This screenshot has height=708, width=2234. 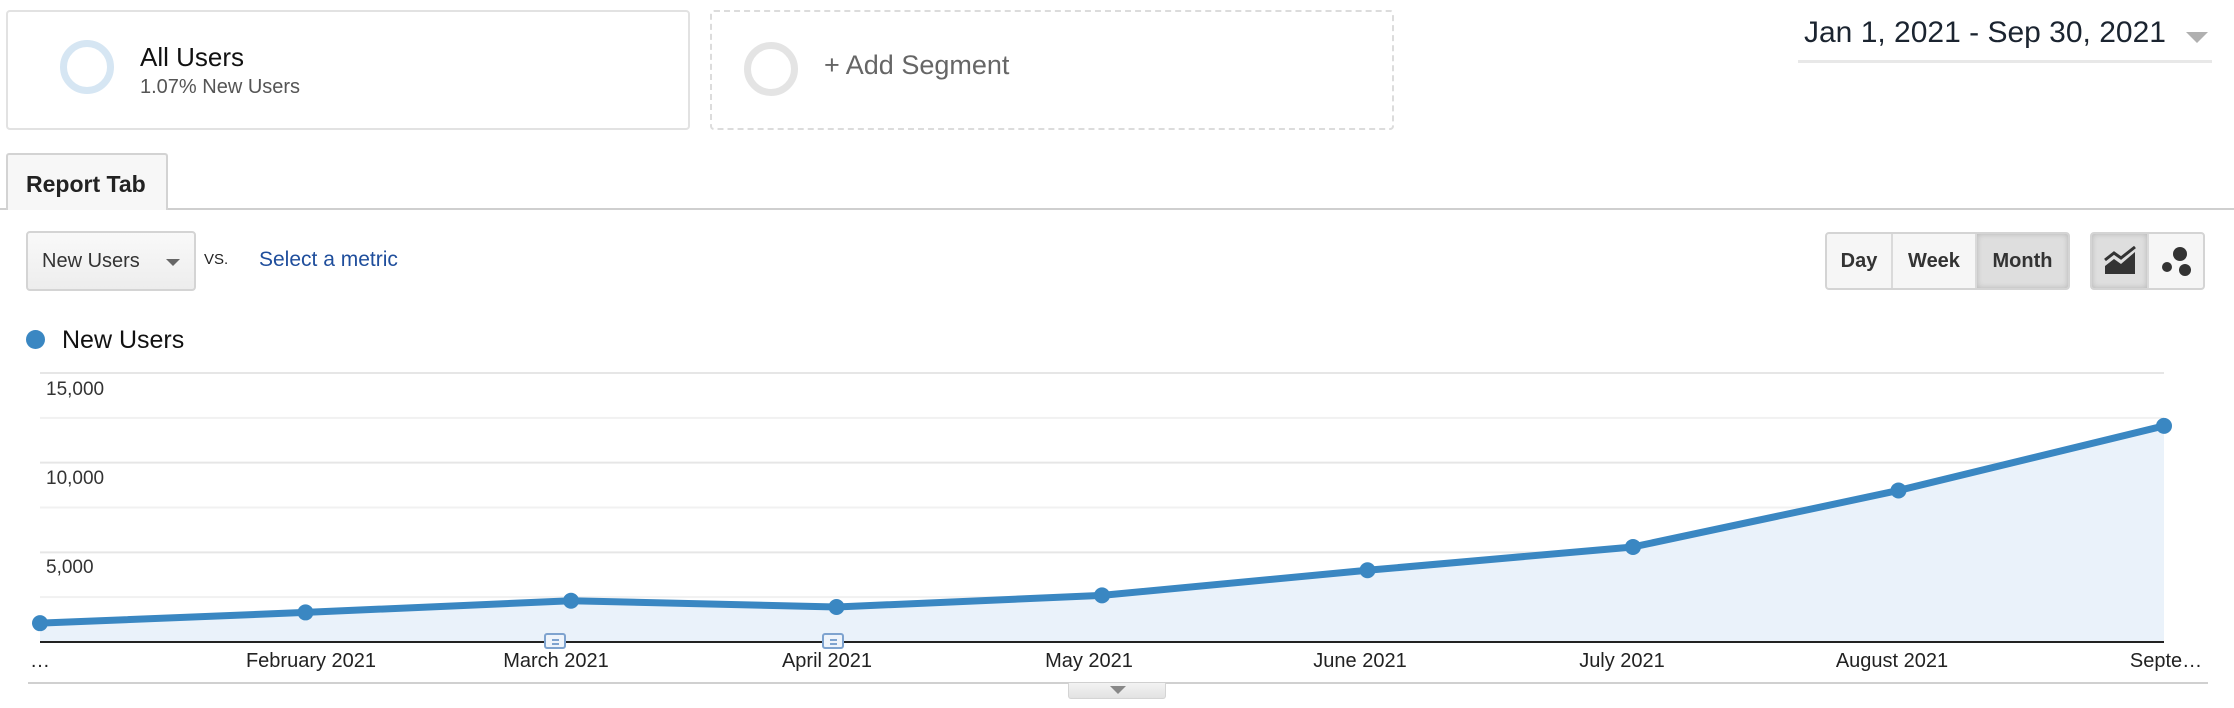 I want to click on vs-text: VS., so click(x=216, y=259).